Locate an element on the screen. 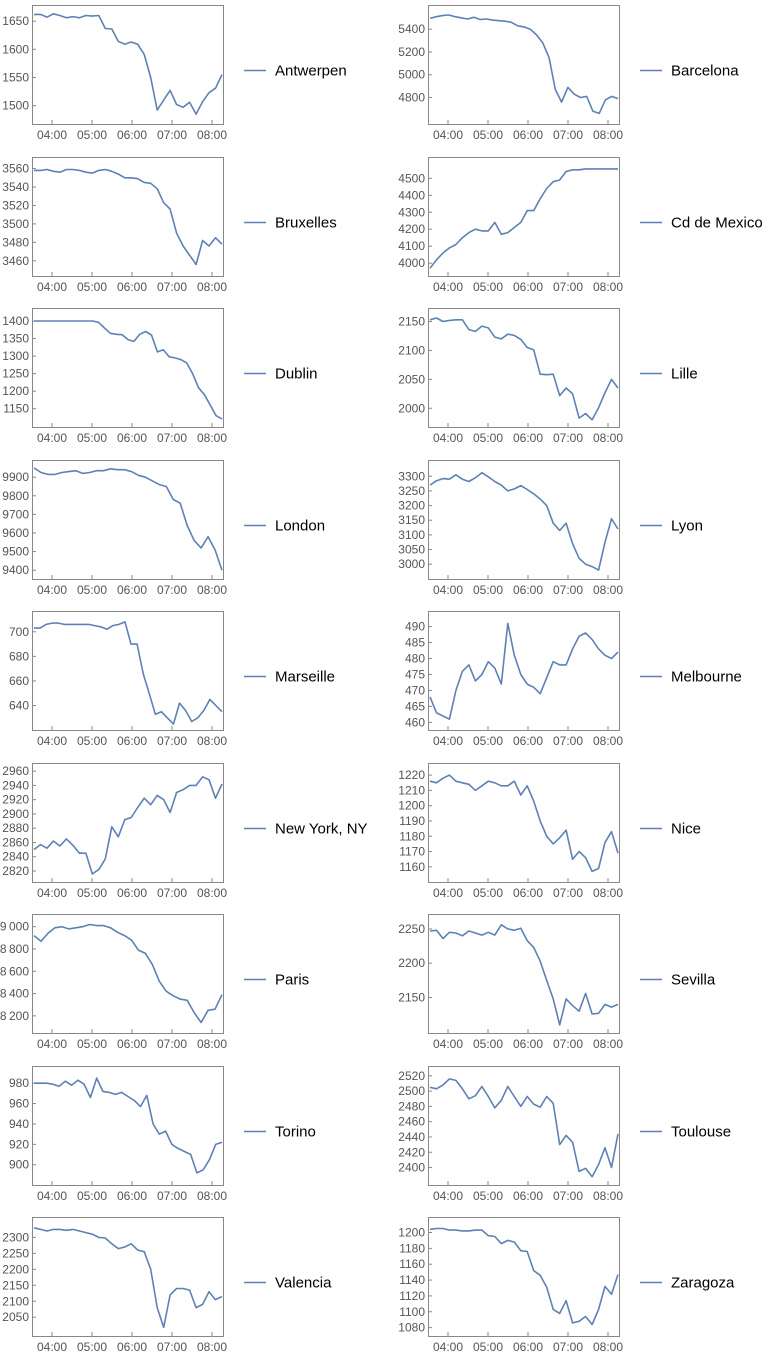  y-tick-label: 5000 is located at coordinates (411, 75).